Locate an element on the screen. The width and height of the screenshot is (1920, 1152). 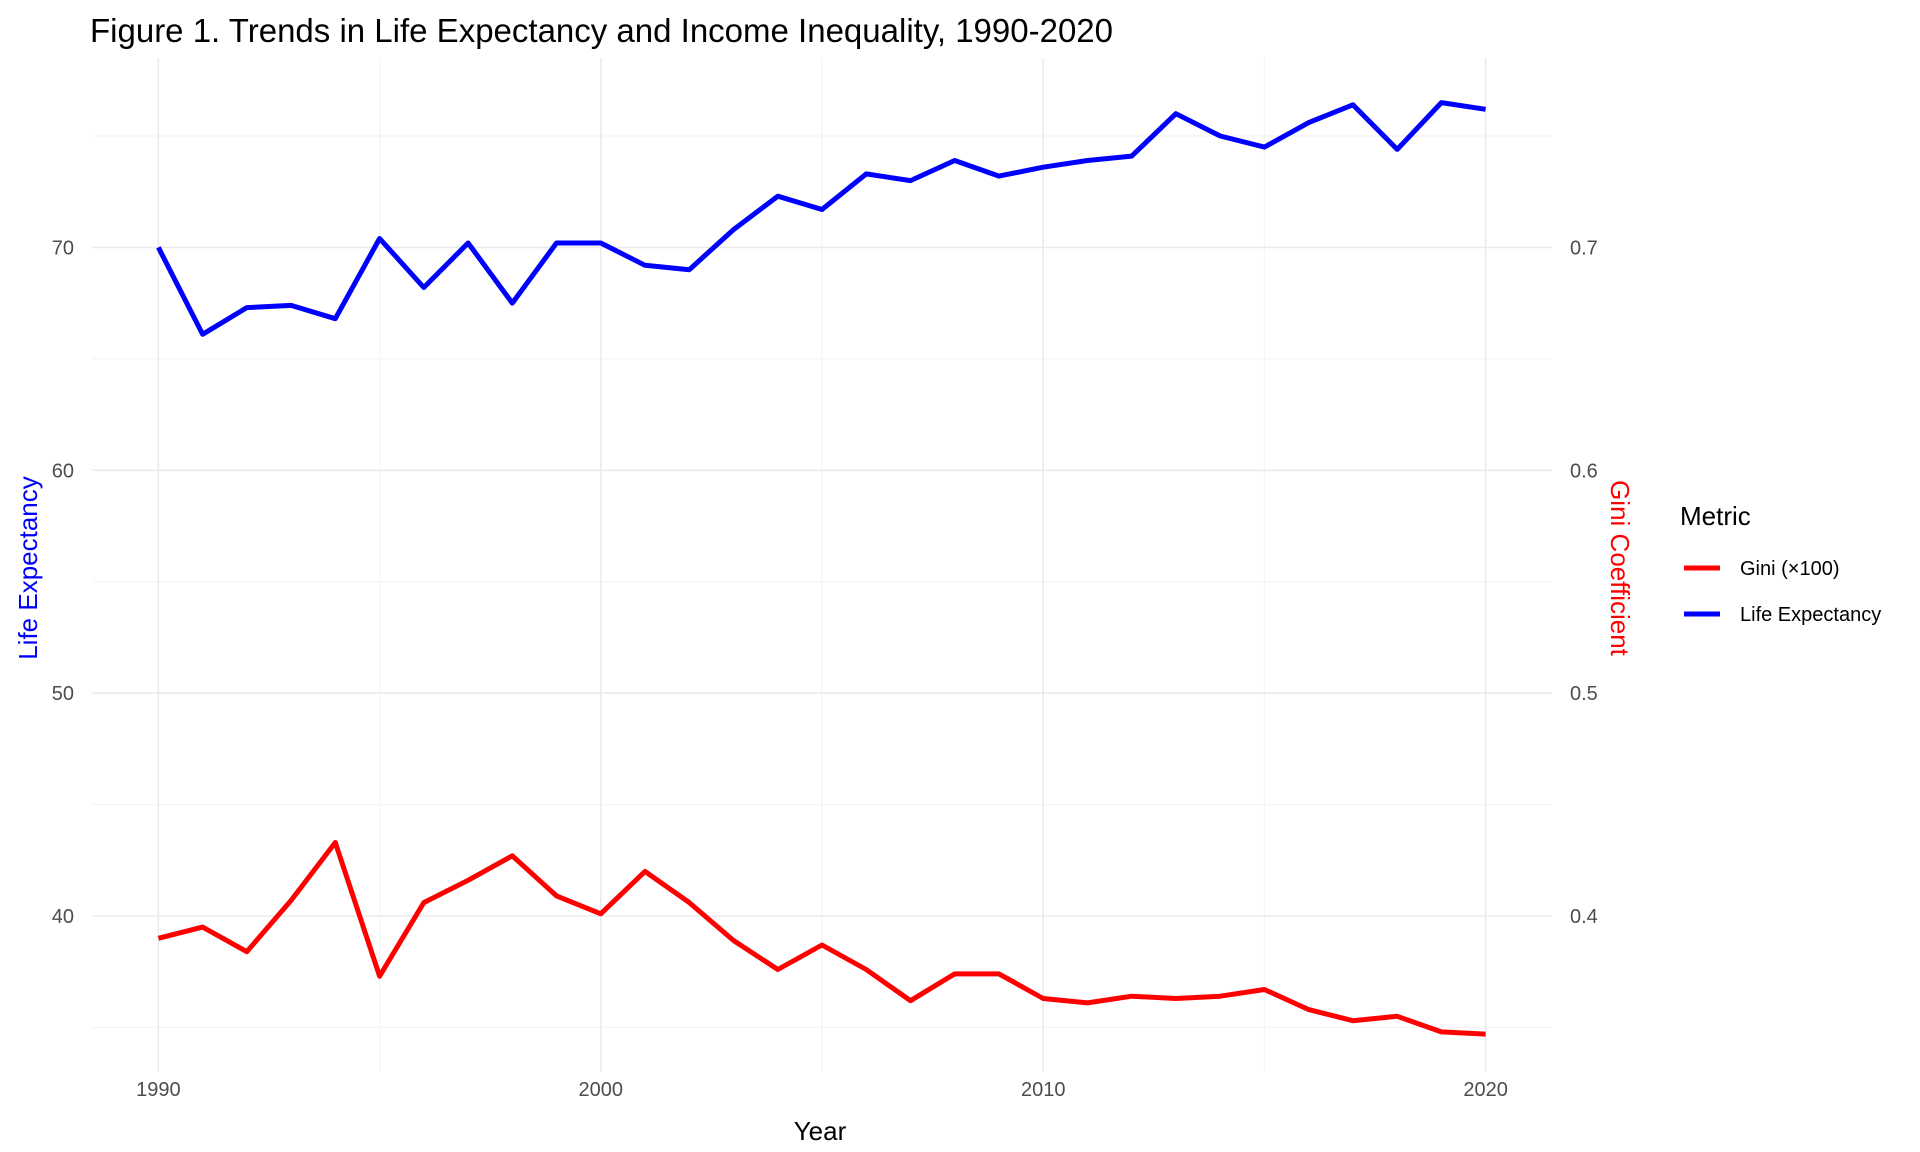
y-left-tick-label: 50 is located at coordinates (63, 694).